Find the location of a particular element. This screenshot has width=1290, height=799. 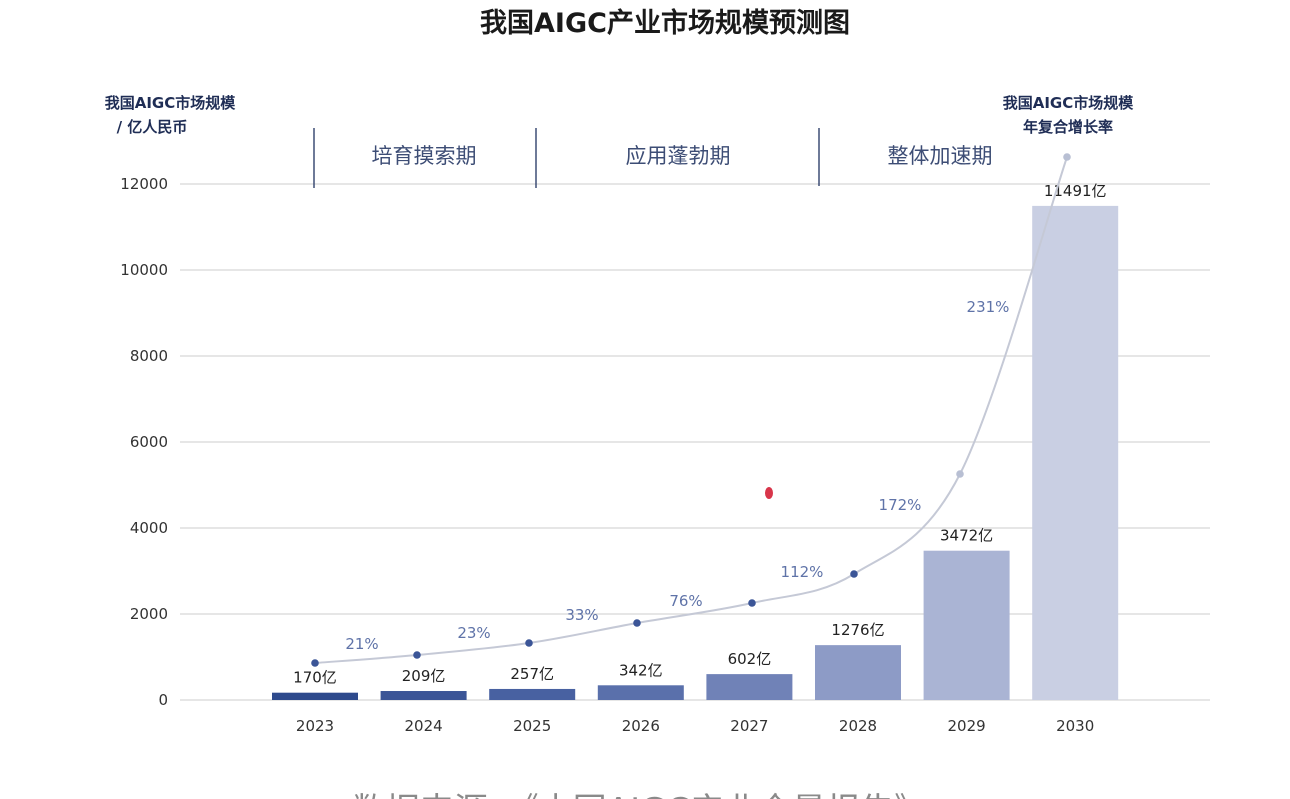

bar-value-label: 209亿 is located at coordinates (424, 676).